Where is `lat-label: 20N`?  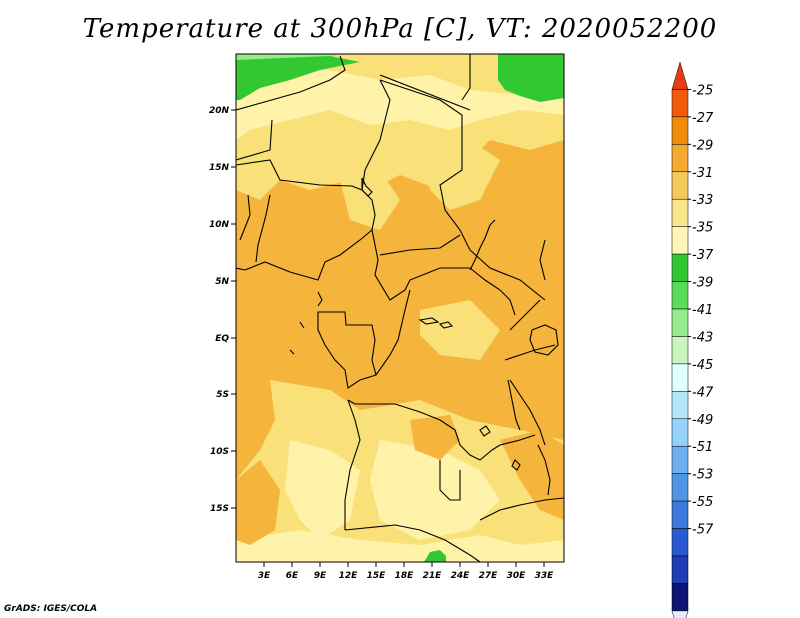
lat-label: 20N is located at coordinates (219, 111).